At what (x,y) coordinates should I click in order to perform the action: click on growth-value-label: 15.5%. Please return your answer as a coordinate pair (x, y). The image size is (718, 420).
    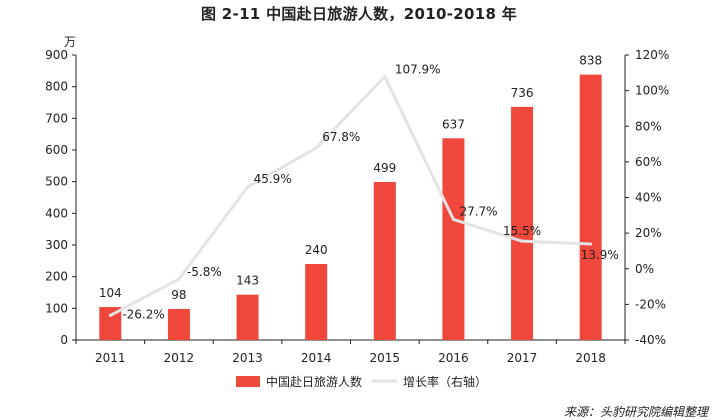
    Looking at the image, I should click on (522, 231).